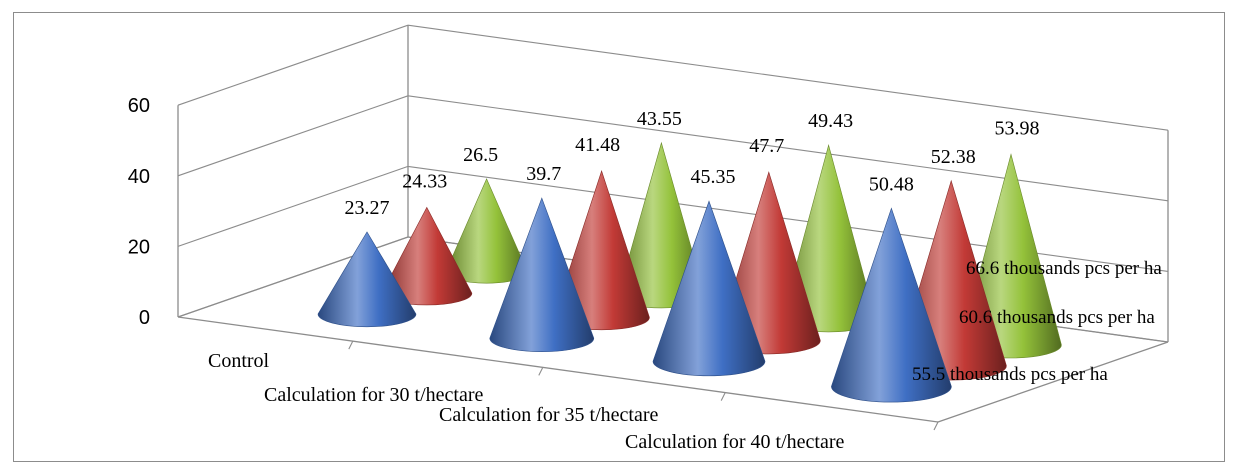 This screenshot has width=1240, height=471. Describe the element at coordinates (597, 145) in the screenshot. I see `value-label-60-6-thousands-pcs-per-ha-calculation-for-30-t-hectare: 41.48` at that location.